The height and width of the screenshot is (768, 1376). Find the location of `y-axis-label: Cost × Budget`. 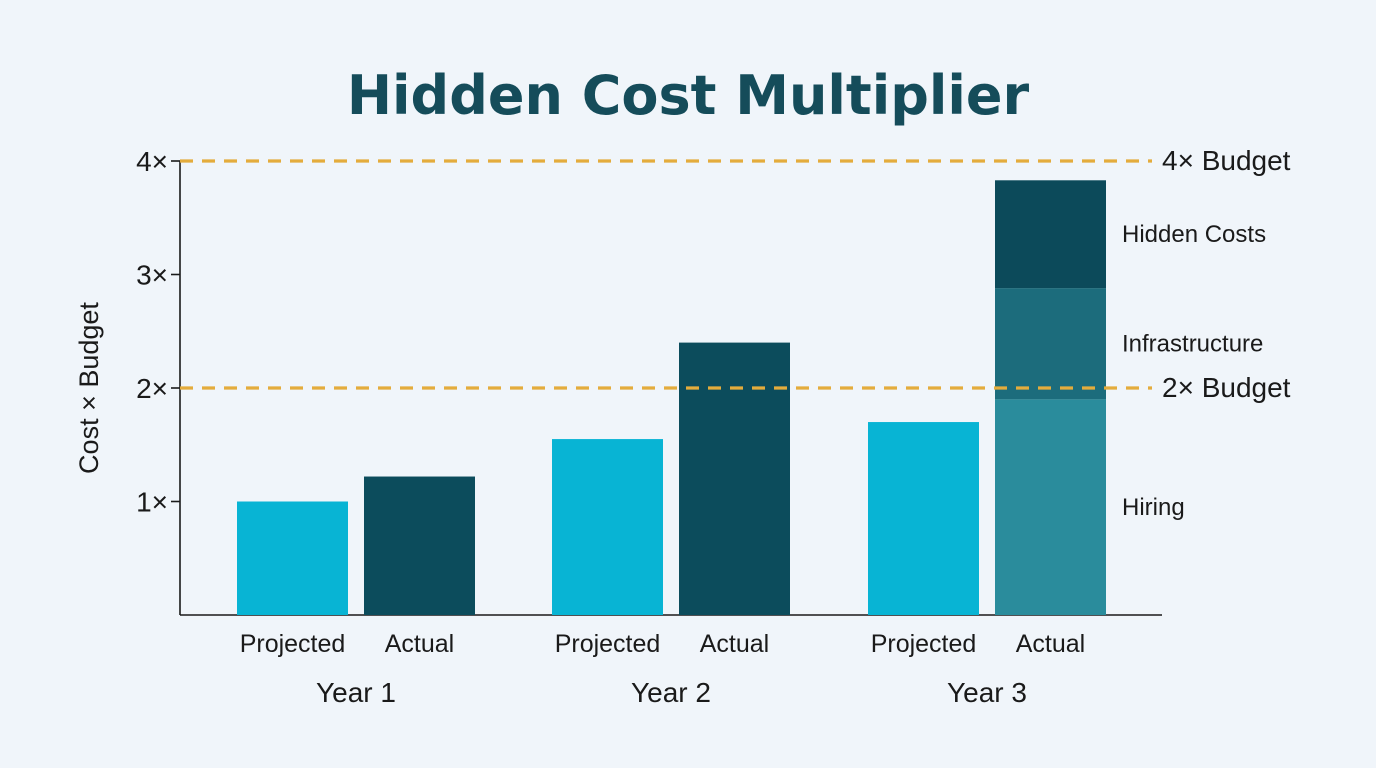

y-axis-label: Cost × Budget is located at coordinates (89, 388).